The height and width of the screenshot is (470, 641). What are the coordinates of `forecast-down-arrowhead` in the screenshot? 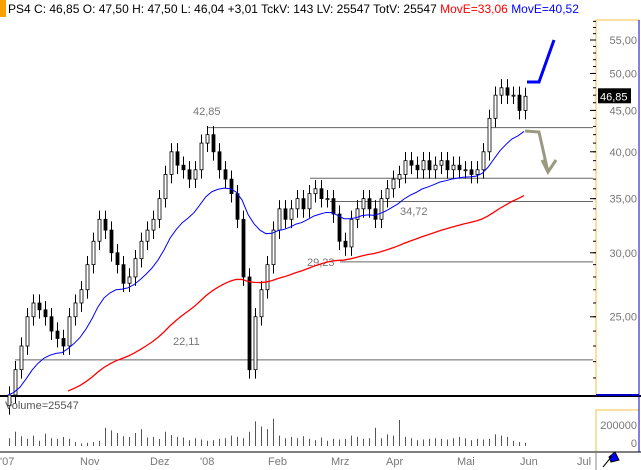 It's located at (549, 167).